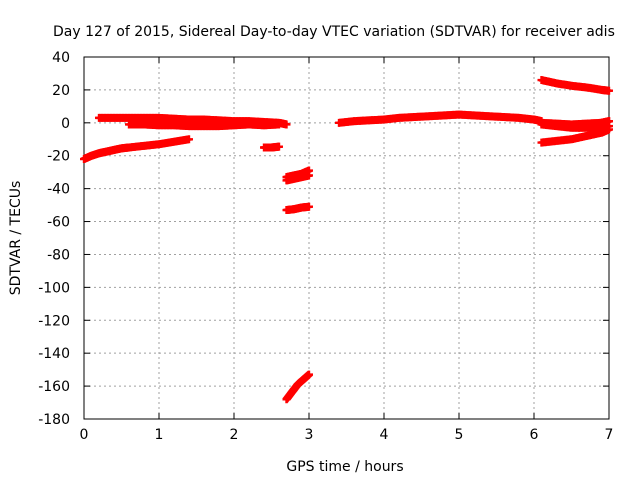  What do you see at coordinates (344, 467) in the screenshot?
I see `x-axis-label: GPS time / hours` at bounding box center [344, 467].